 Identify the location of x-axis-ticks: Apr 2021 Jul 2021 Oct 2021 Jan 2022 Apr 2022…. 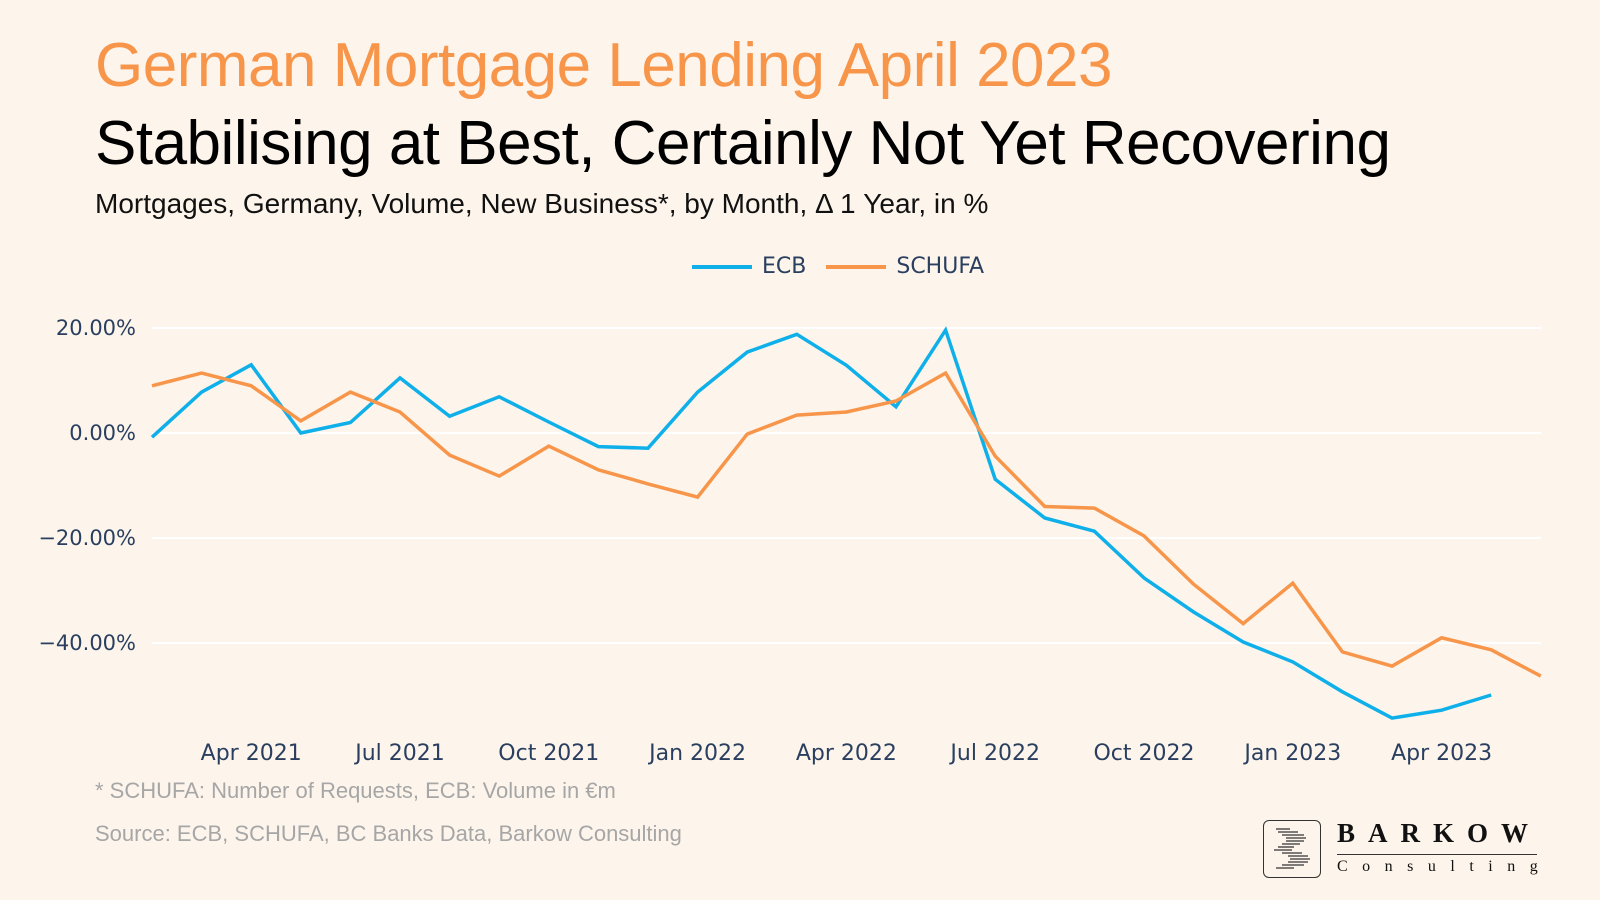
(846, 753).